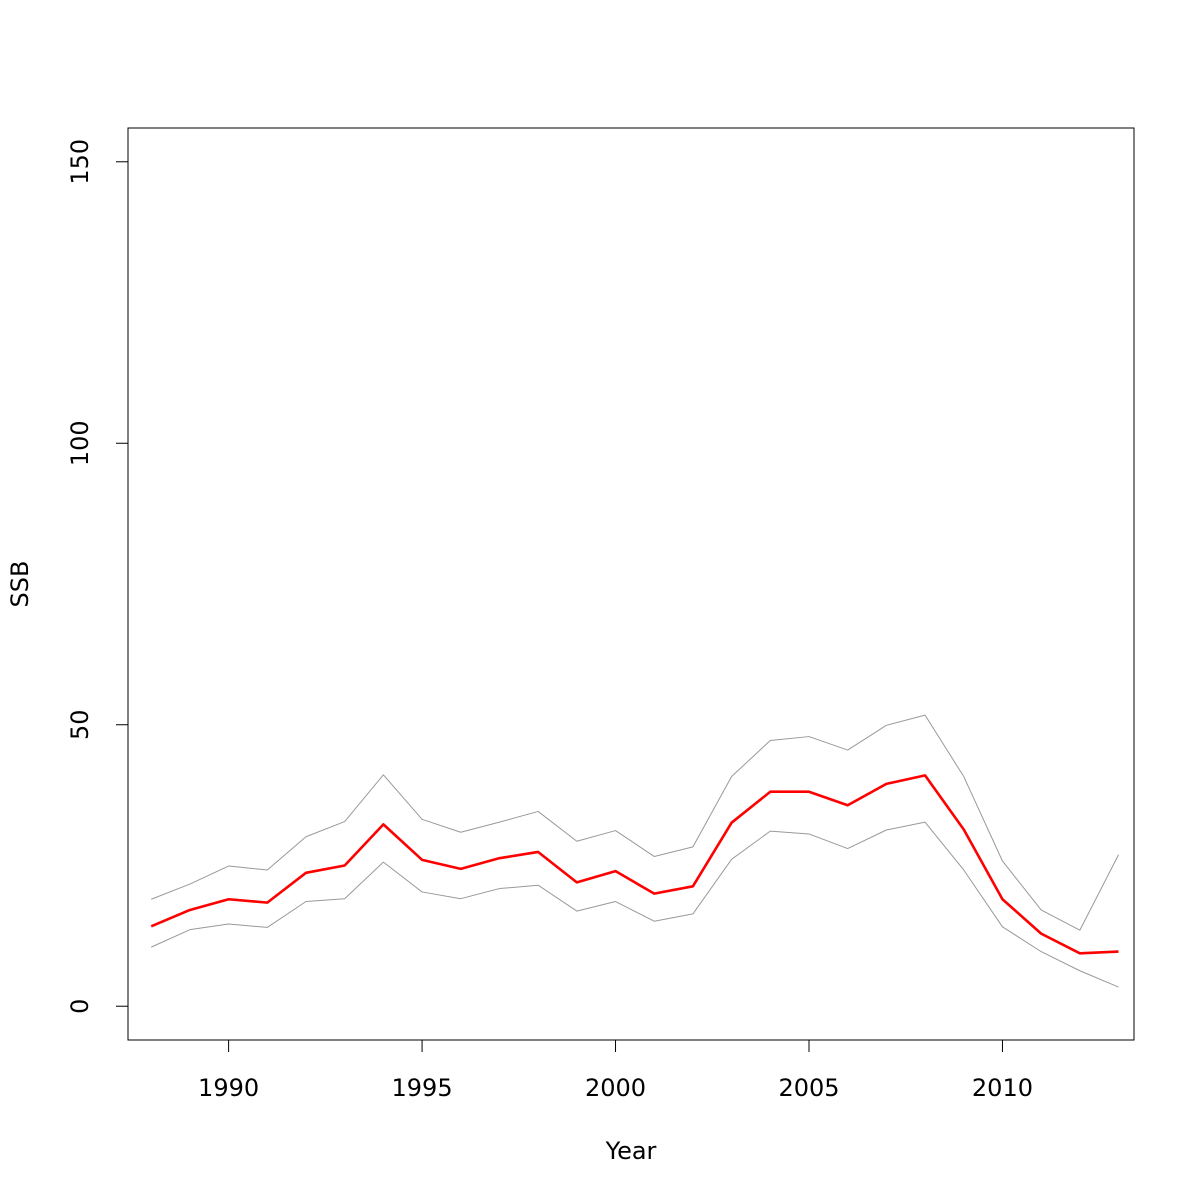 The width and height of the screenshot is (1200, 1200). I want to click on series-line-upper-bound, so click(635, 822).